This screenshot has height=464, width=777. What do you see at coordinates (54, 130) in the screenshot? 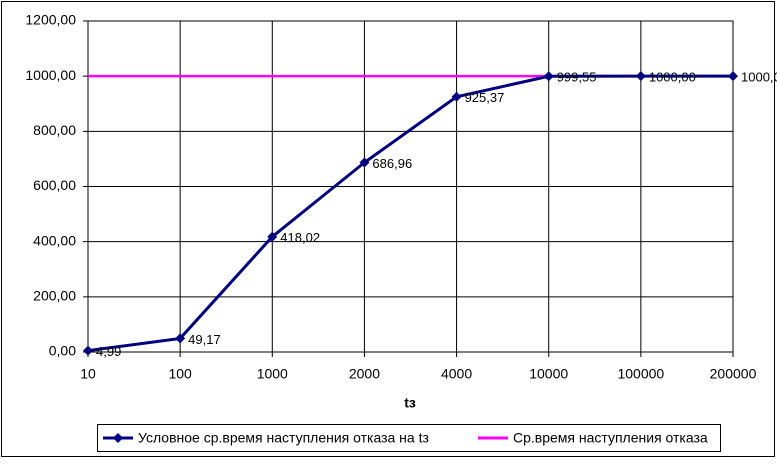
I see `y-tick-label: 800,00` at bounding box center [54, 130].